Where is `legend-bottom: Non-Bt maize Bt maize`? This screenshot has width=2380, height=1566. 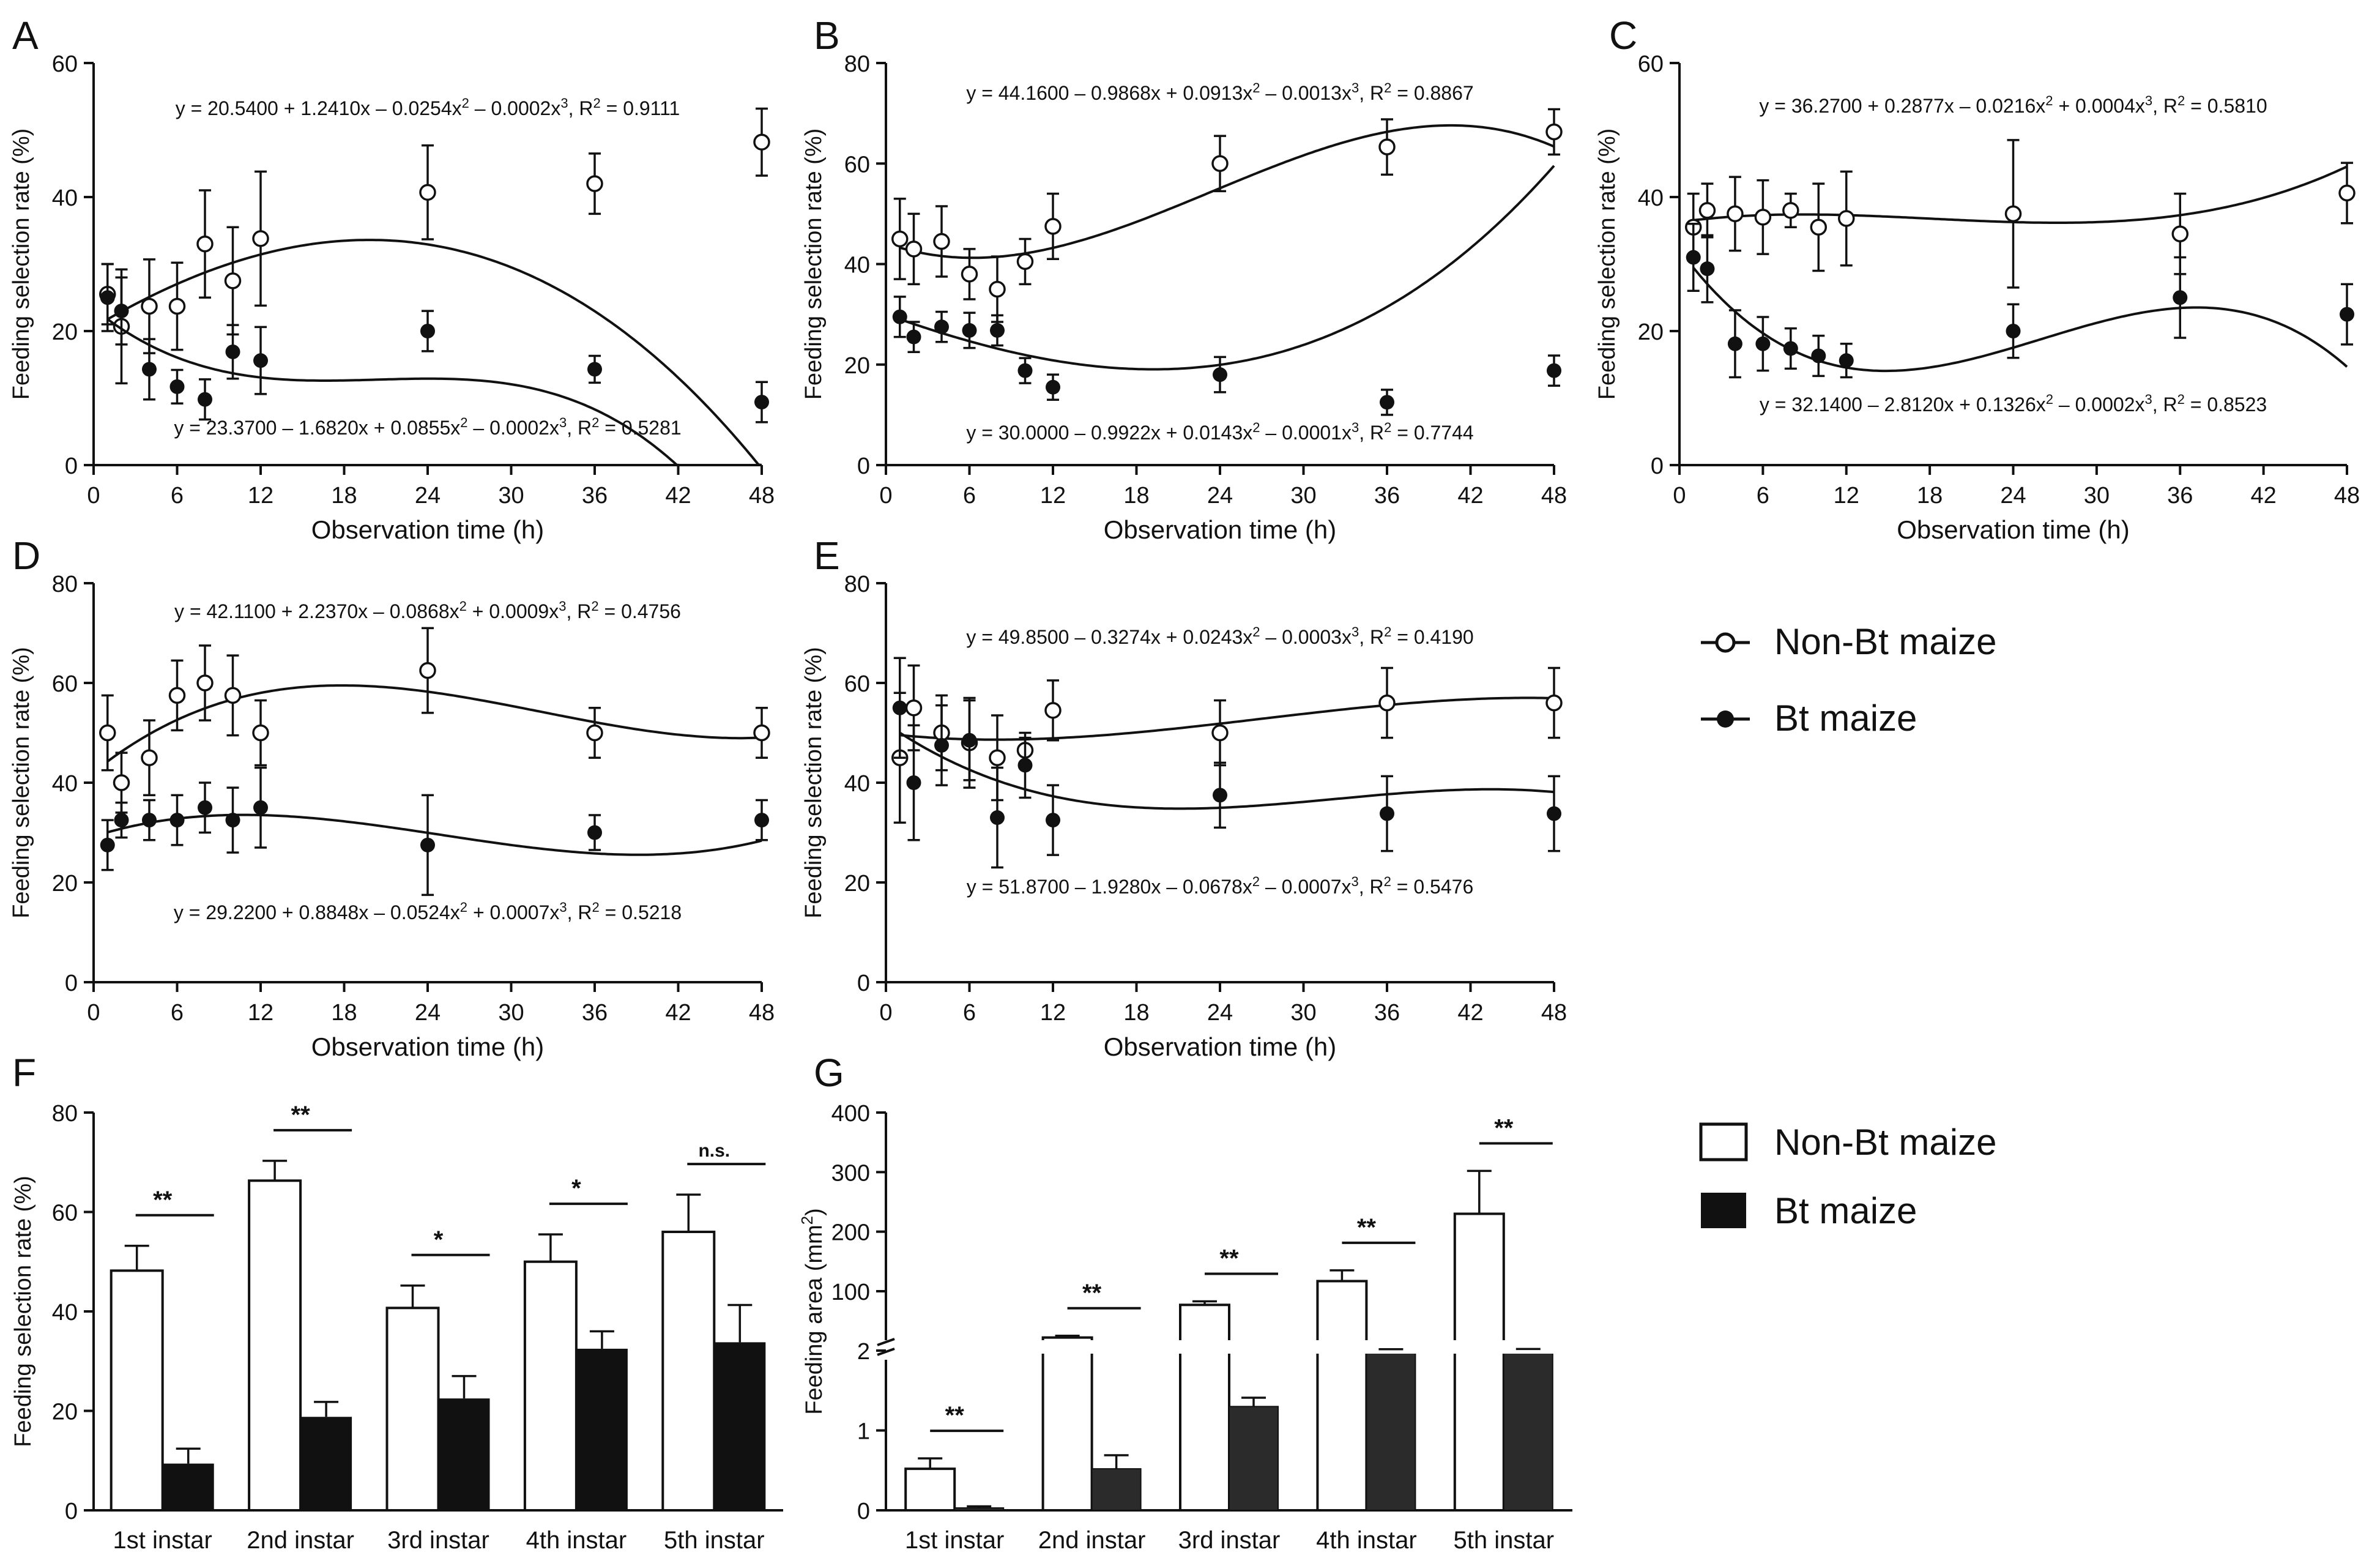
legend-bottom: Non-Bt maize Bt maize is located at coordinates (1847, 1176).